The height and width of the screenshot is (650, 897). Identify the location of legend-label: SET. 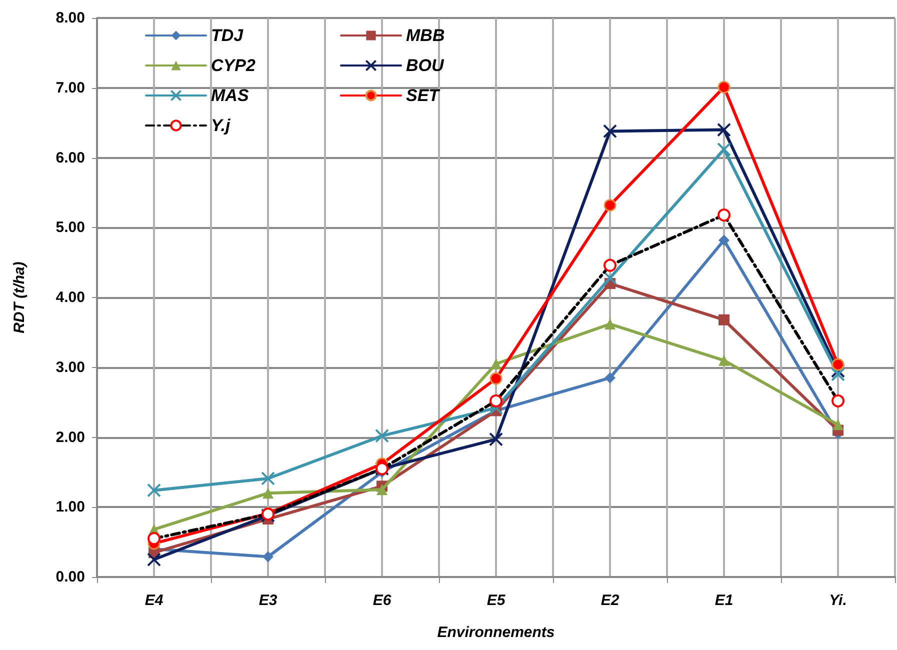
(423, 95).